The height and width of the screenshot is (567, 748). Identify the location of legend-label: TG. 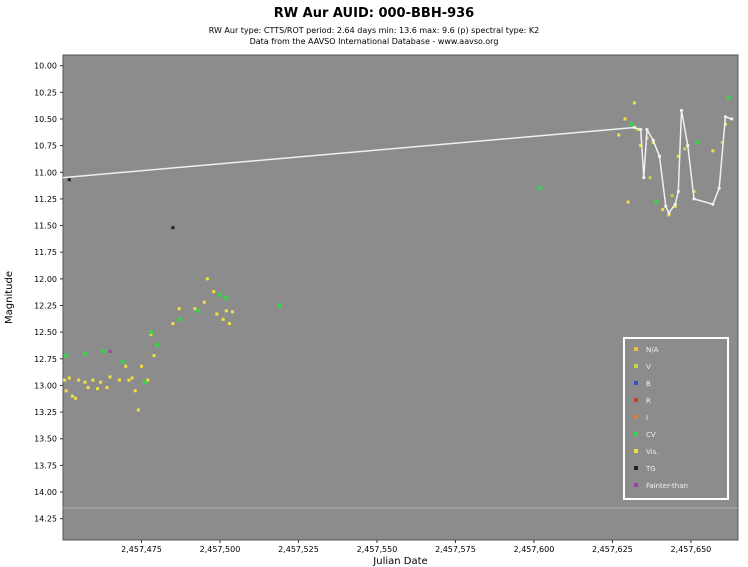
(650, 469).